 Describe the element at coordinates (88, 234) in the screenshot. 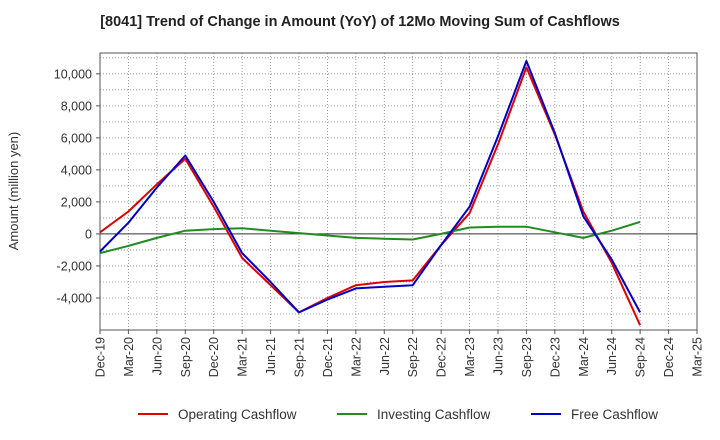

I see `y-tick-label: 0` at that location.